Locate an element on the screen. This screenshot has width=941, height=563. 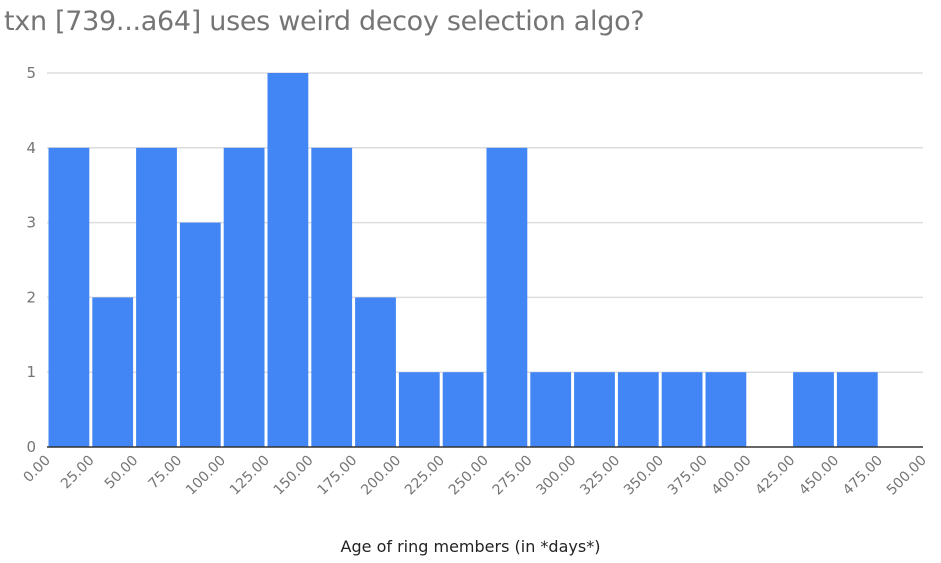
y-tick-label: 5 is located at coordinates (31, 73).